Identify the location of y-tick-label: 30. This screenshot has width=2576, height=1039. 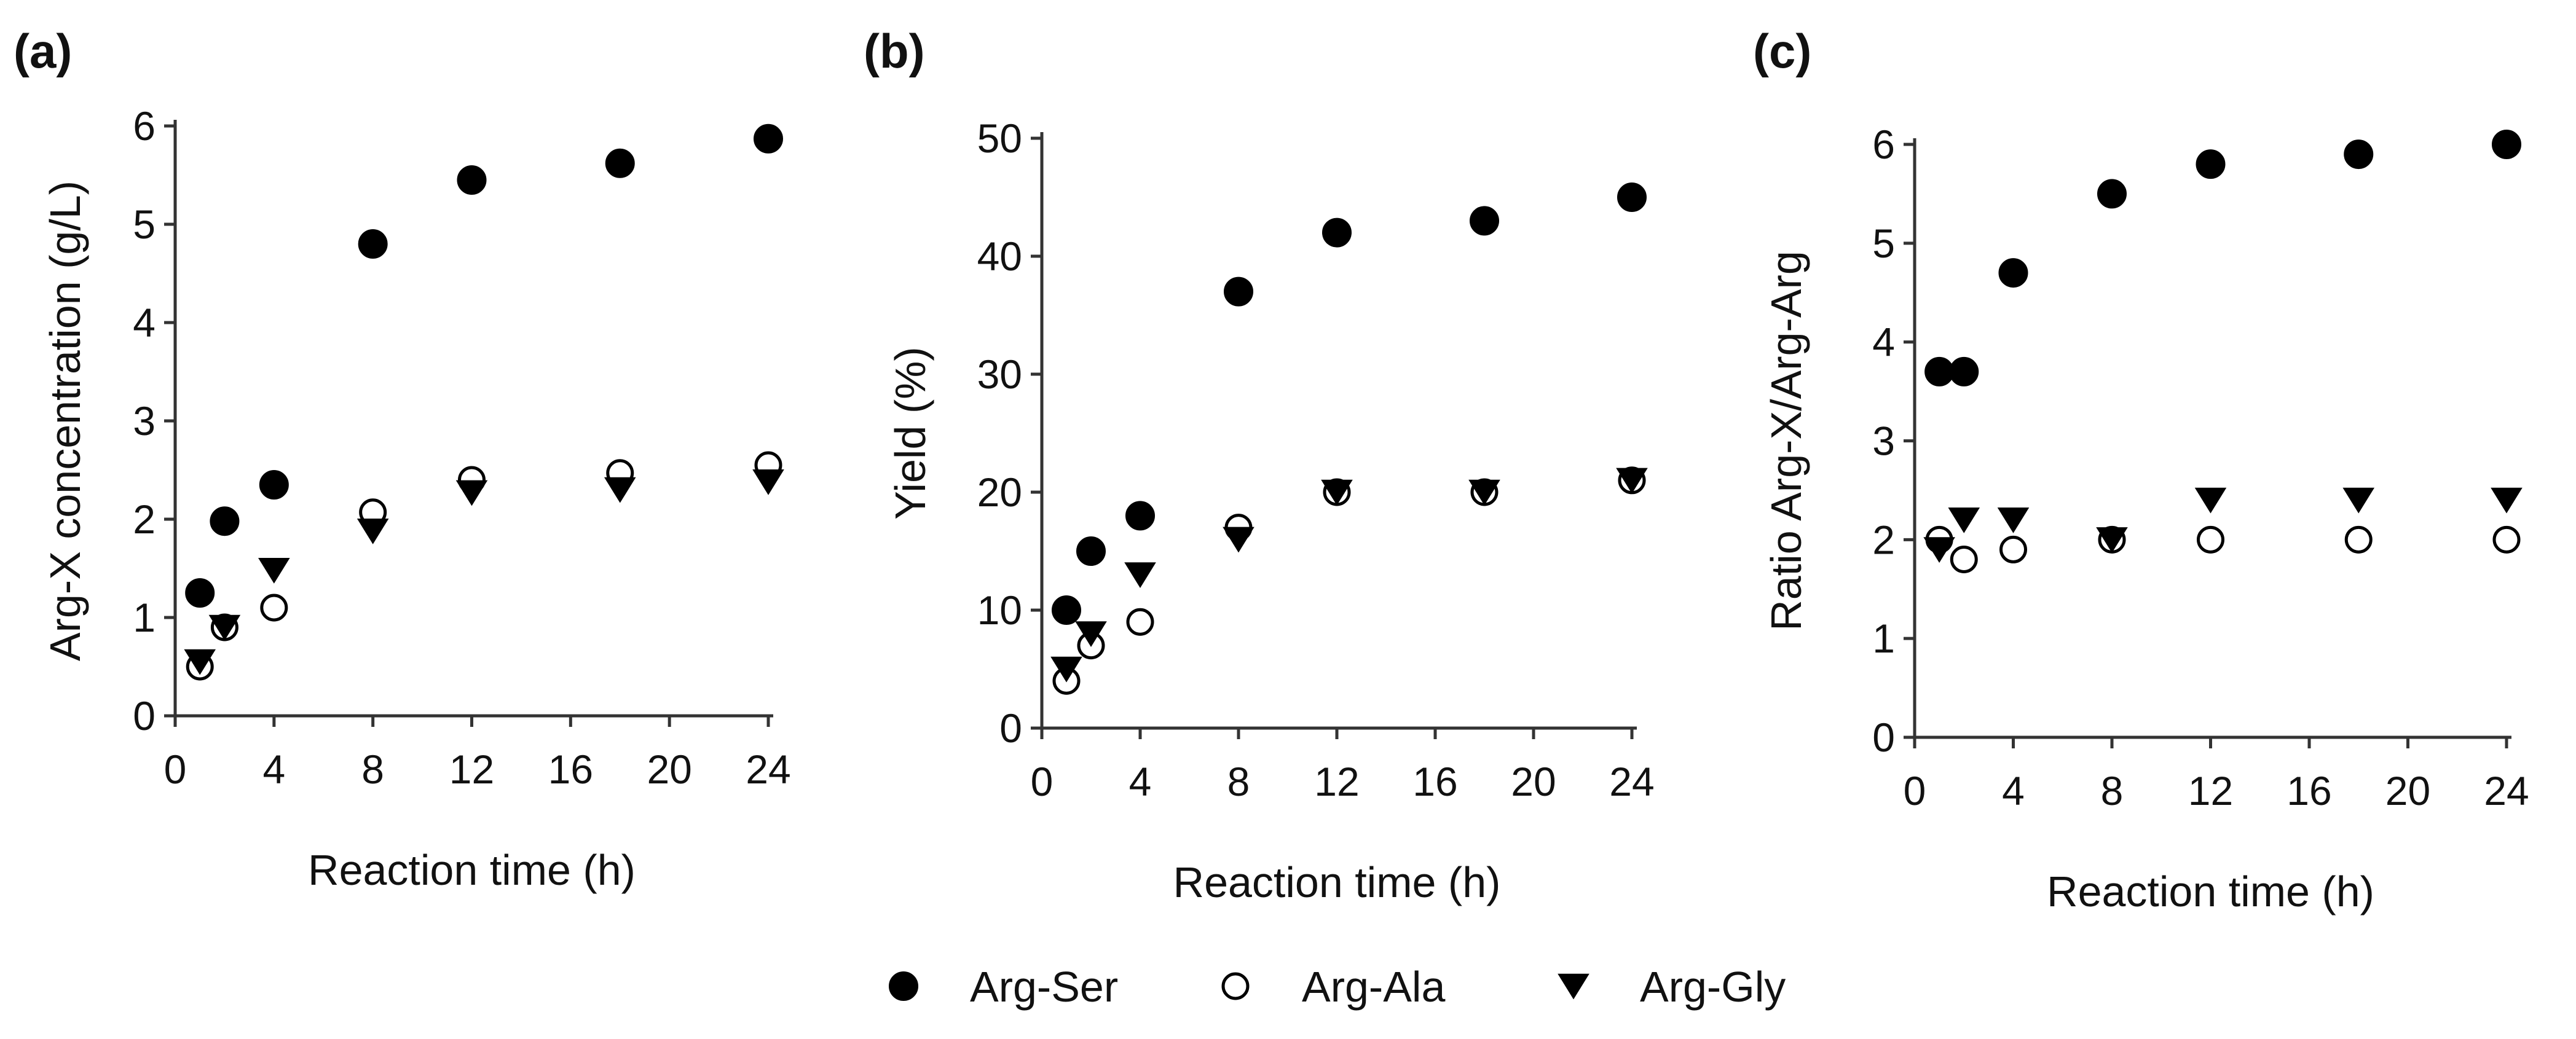
(1000, 374).